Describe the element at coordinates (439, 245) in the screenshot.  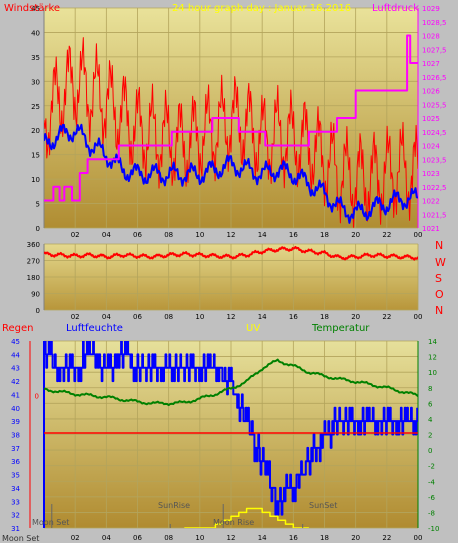
I see `compass-n-top: N` at that location.